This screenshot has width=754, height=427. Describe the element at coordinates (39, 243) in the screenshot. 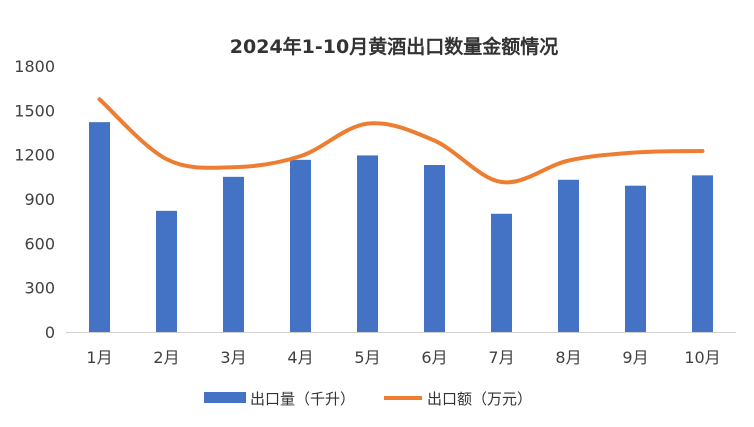

I see `y-tick-label: 600` at that location.